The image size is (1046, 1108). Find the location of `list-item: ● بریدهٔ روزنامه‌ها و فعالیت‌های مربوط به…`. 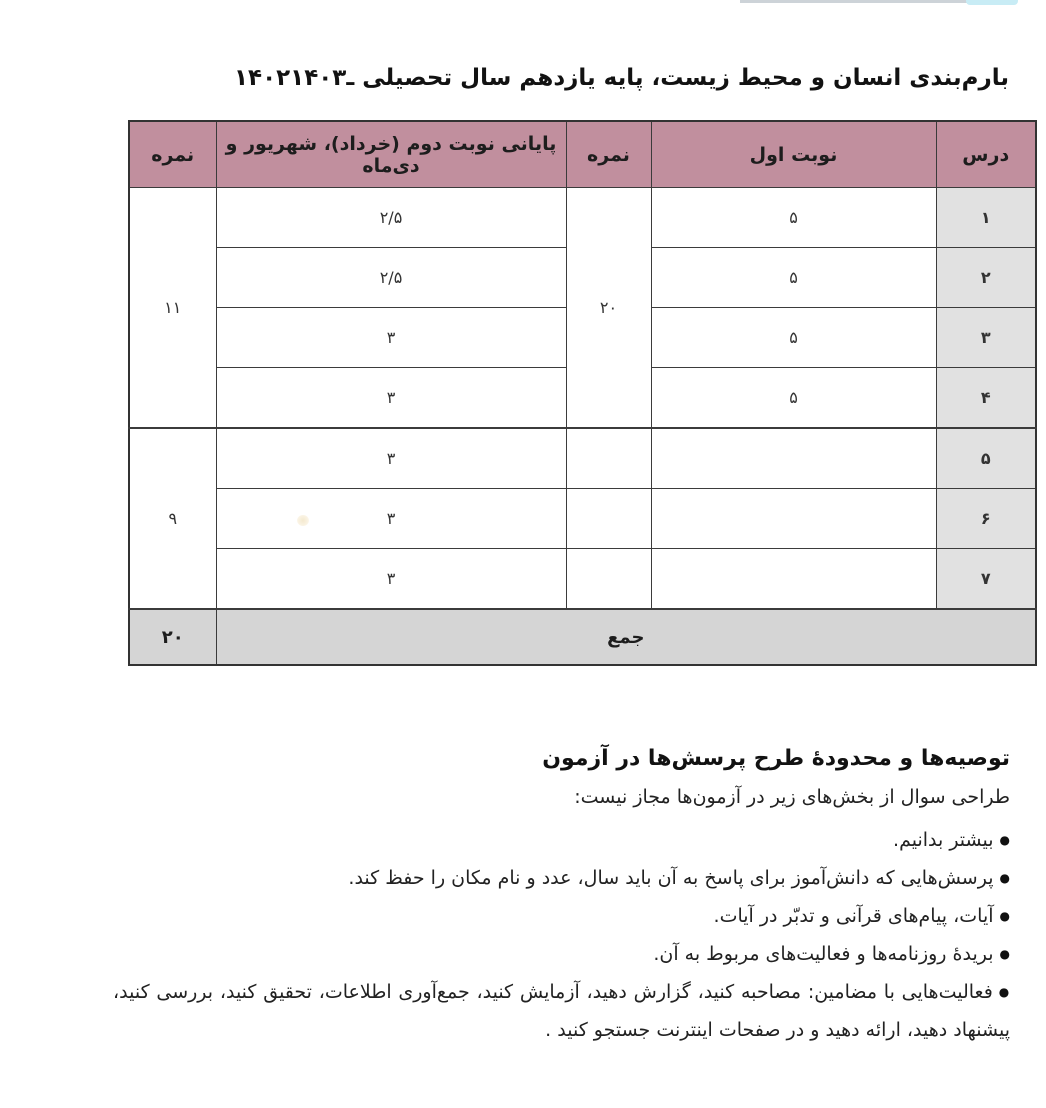

list-item: ● بریدهٔ روزنامه‌ها و فعالیت‌های مربوط به… is located at coordinates (561, 954).